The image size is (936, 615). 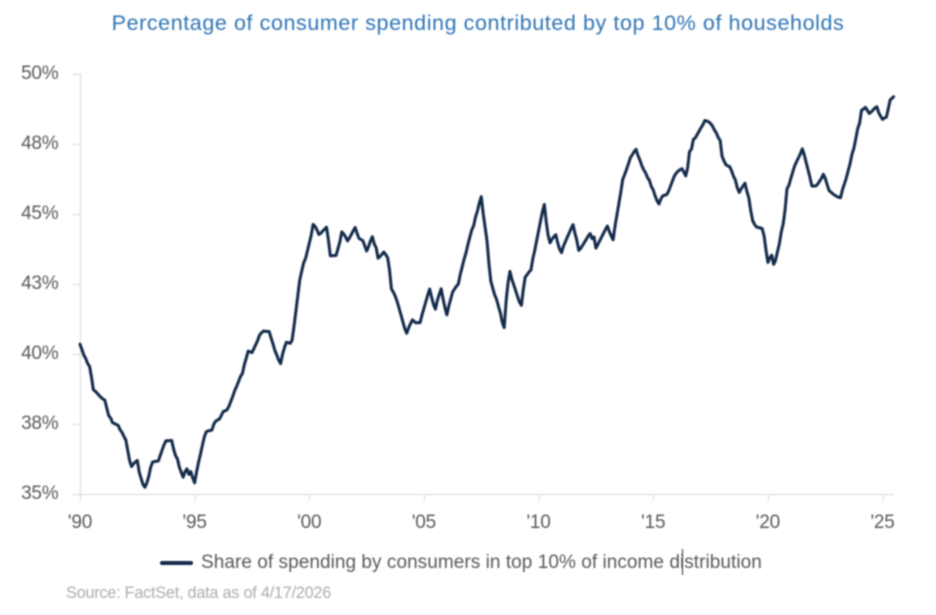 What do you see at coordinates (40, 493) in the screenshot?
I see `y-tick-label: 35%` at bounding box center [40, 493].